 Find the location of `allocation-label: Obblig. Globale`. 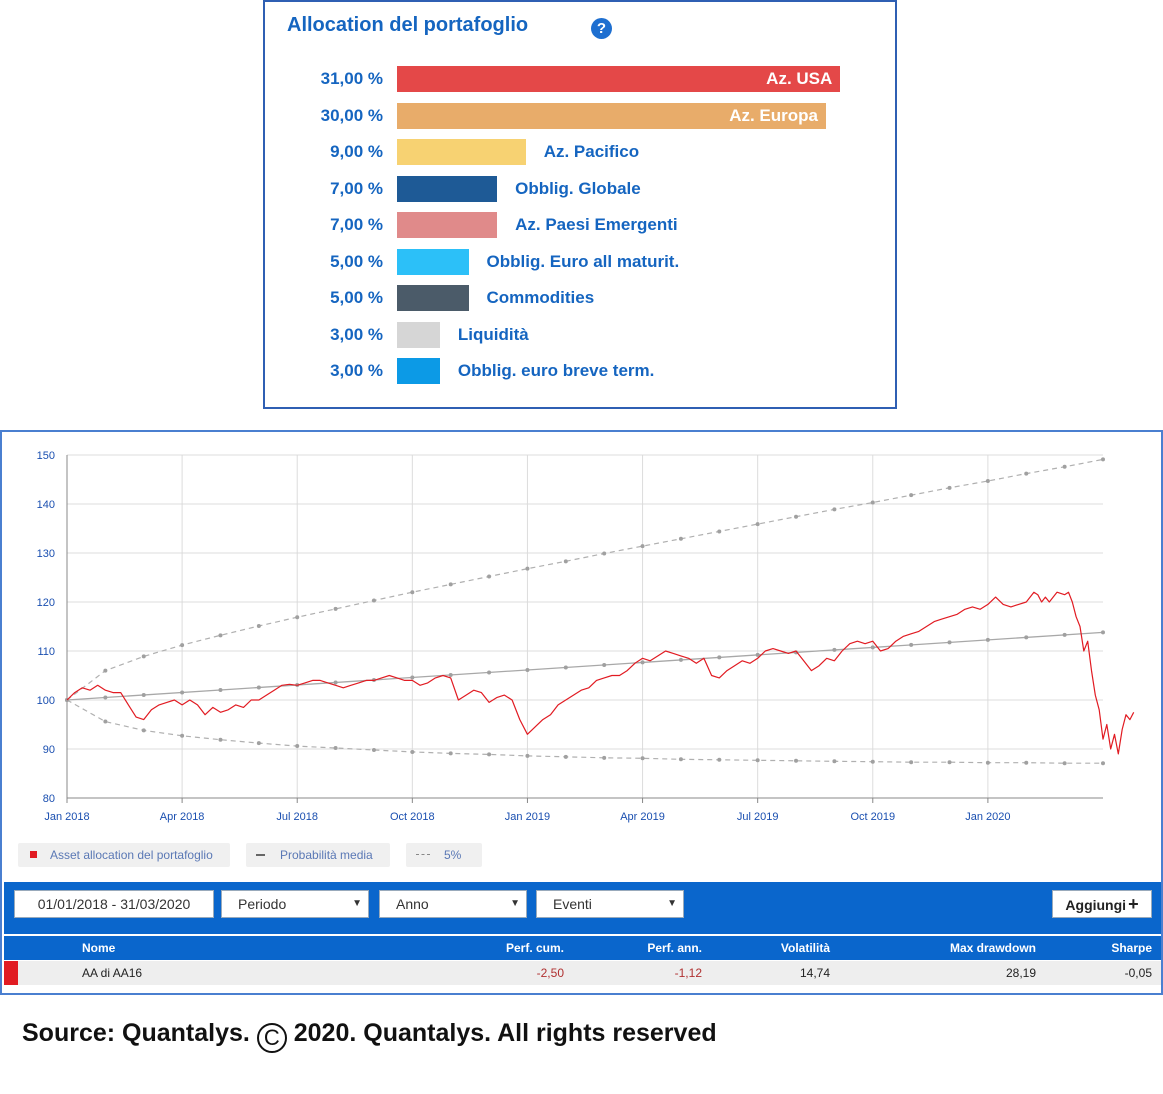

allocation-label: Obblig. Globale is located at coordinates (578, 188).